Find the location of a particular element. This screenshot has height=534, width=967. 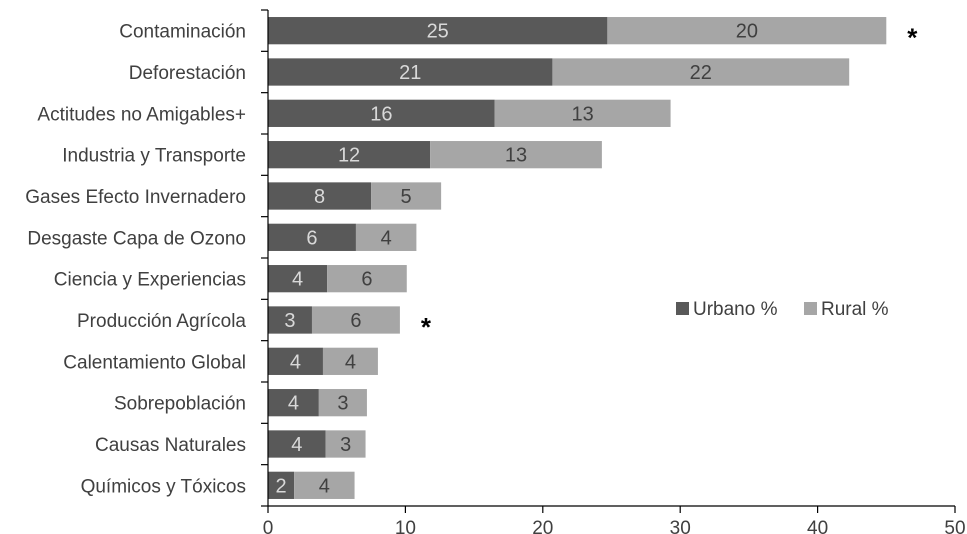

x-tick-label-50: 50 is located at coordinates (954, 526).